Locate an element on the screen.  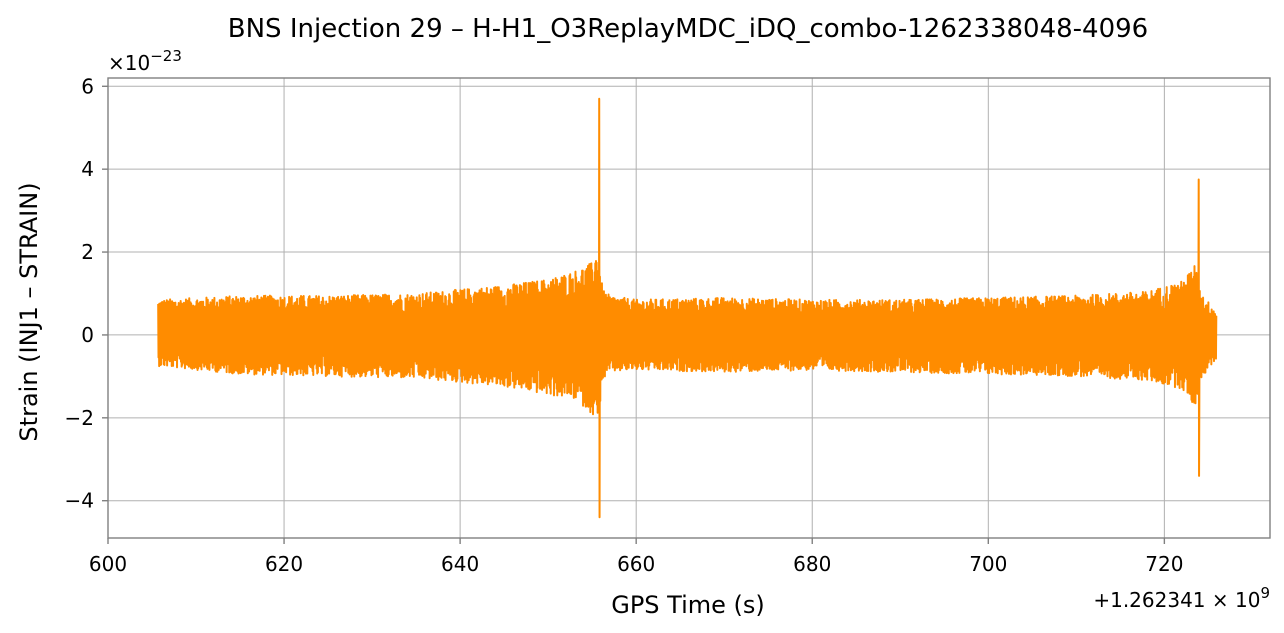
x-tick-label: 620 is located at coordinates (284, 564).